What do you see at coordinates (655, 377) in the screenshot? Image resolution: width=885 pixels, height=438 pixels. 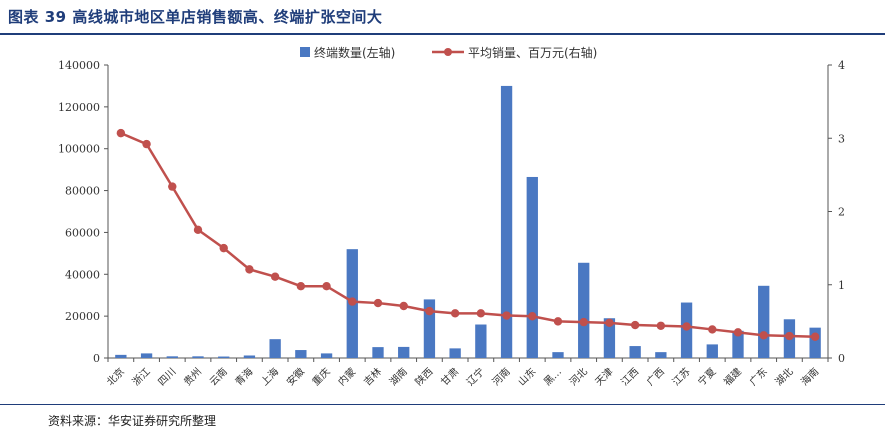 I see `category-label: 广西` at bounding box center [655, 377].